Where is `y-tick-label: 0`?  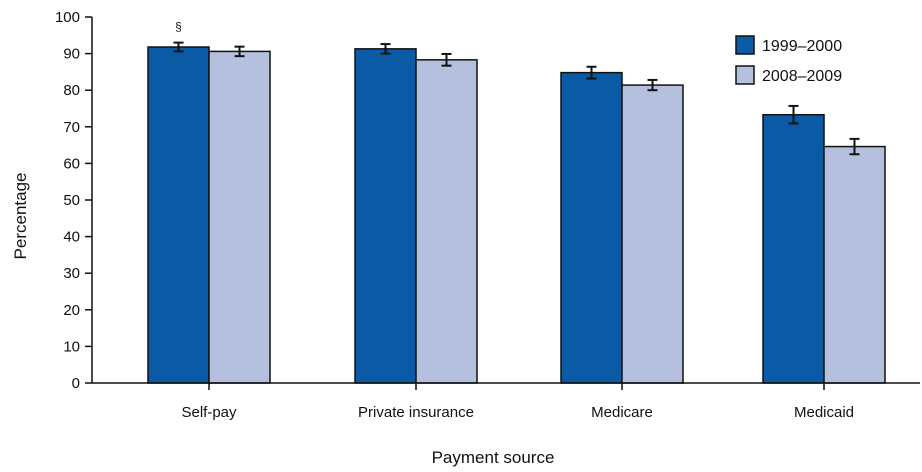
y-tick-label: 0 is located at coordinates (76, 383).